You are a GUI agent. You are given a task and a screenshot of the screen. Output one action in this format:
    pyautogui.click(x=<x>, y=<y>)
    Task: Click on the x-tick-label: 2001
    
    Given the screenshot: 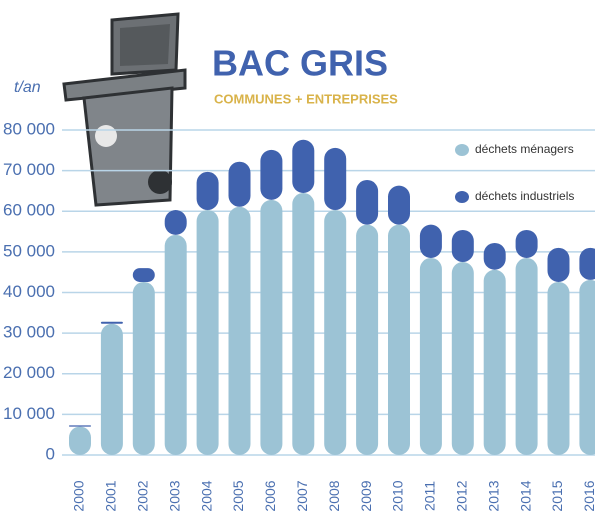 What is the action you would take?
    pyautogui.click(x=111, y=495)
    